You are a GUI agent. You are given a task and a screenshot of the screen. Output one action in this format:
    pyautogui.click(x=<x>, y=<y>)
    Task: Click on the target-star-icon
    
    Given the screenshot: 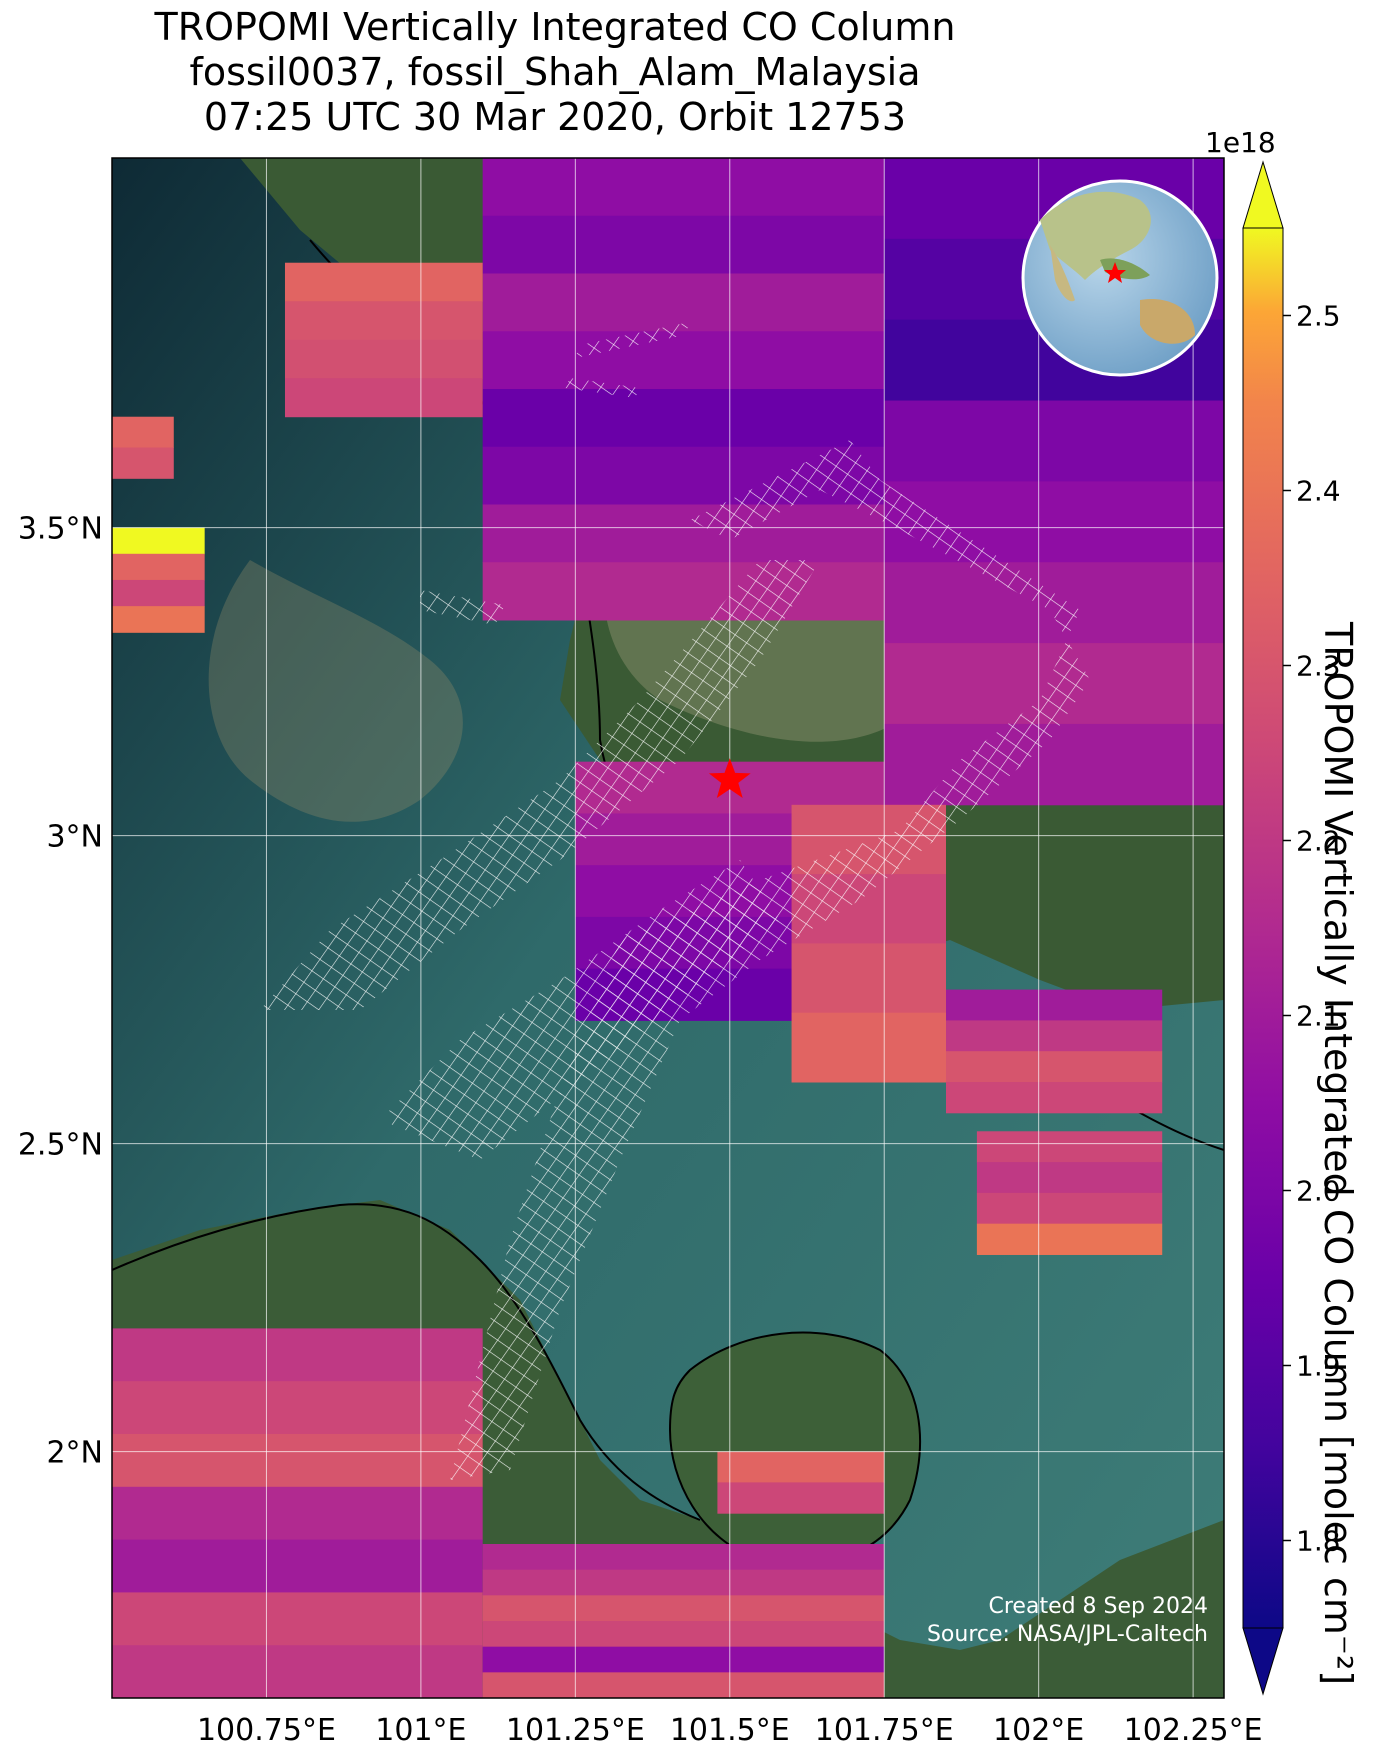 What is the action you would take?
    pyautogui.click(x=729, y=778)
    